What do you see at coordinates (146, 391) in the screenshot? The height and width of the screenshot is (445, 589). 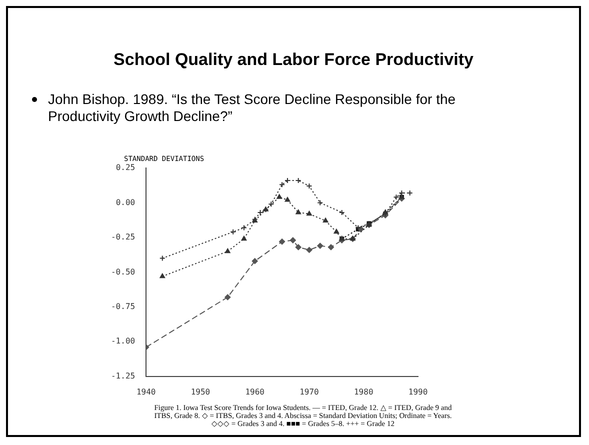 I see `x-tick-label: 1940` at bounding box center [146, 391].